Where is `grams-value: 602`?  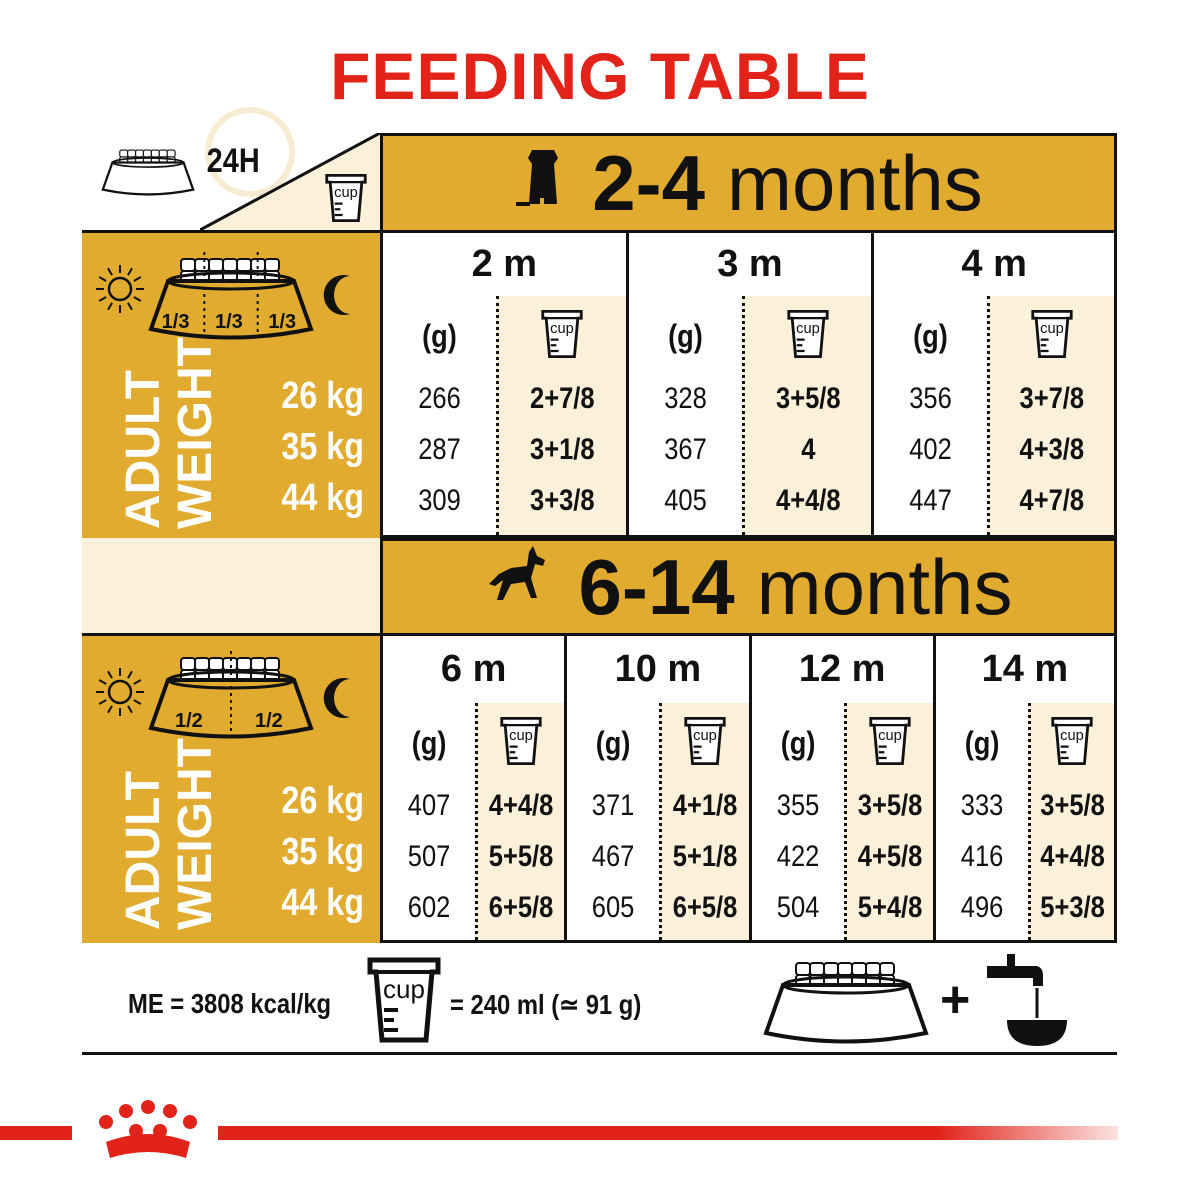
grams-value: 602 is located at coordinates (429, 907).